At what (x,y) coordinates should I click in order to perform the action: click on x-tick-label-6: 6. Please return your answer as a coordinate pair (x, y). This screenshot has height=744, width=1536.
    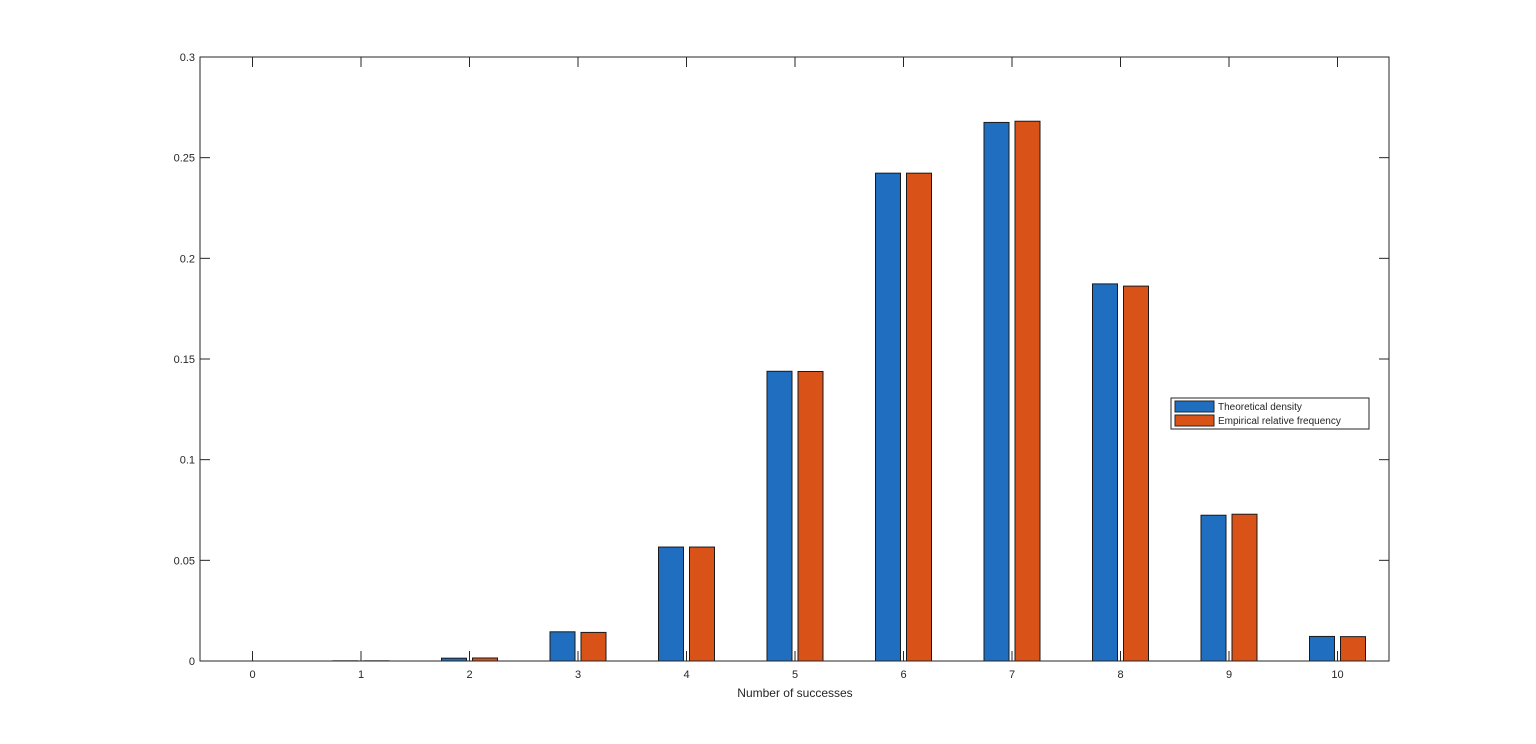
    Looking at the image, I should click on (903, 675).